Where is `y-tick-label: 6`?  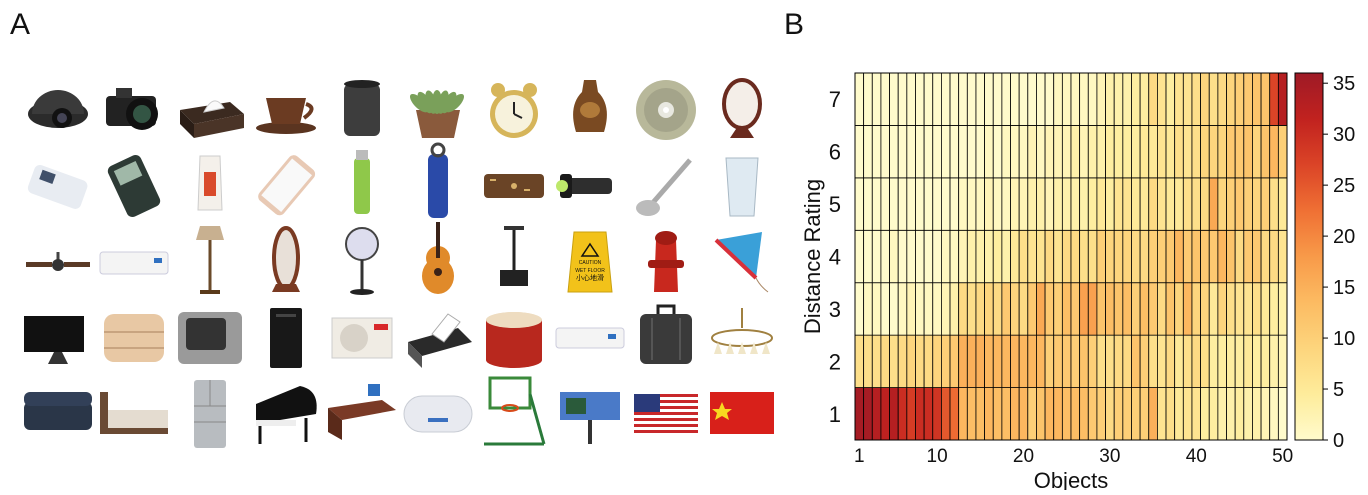
y-tick-label: 6 is located at coordinates (835, 152).